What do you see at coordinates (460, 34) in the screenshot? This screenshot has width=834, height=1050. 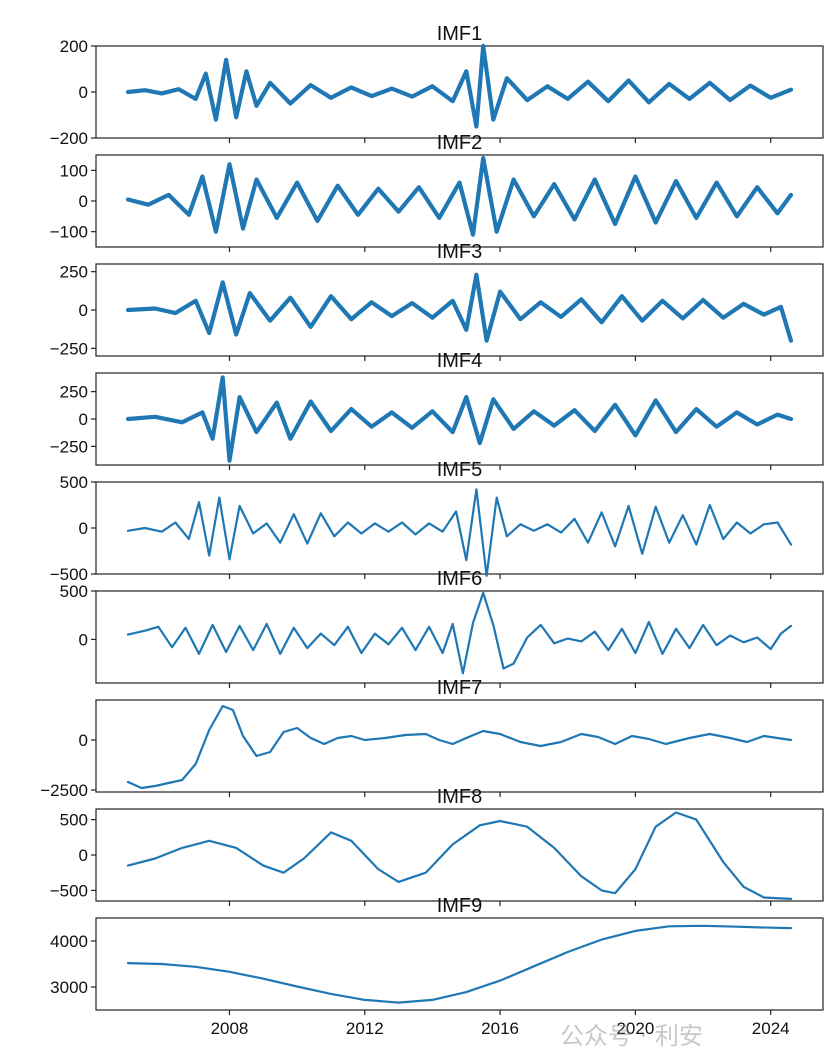 I see `panel-title: IMF1` at bounding box center [460, 34].